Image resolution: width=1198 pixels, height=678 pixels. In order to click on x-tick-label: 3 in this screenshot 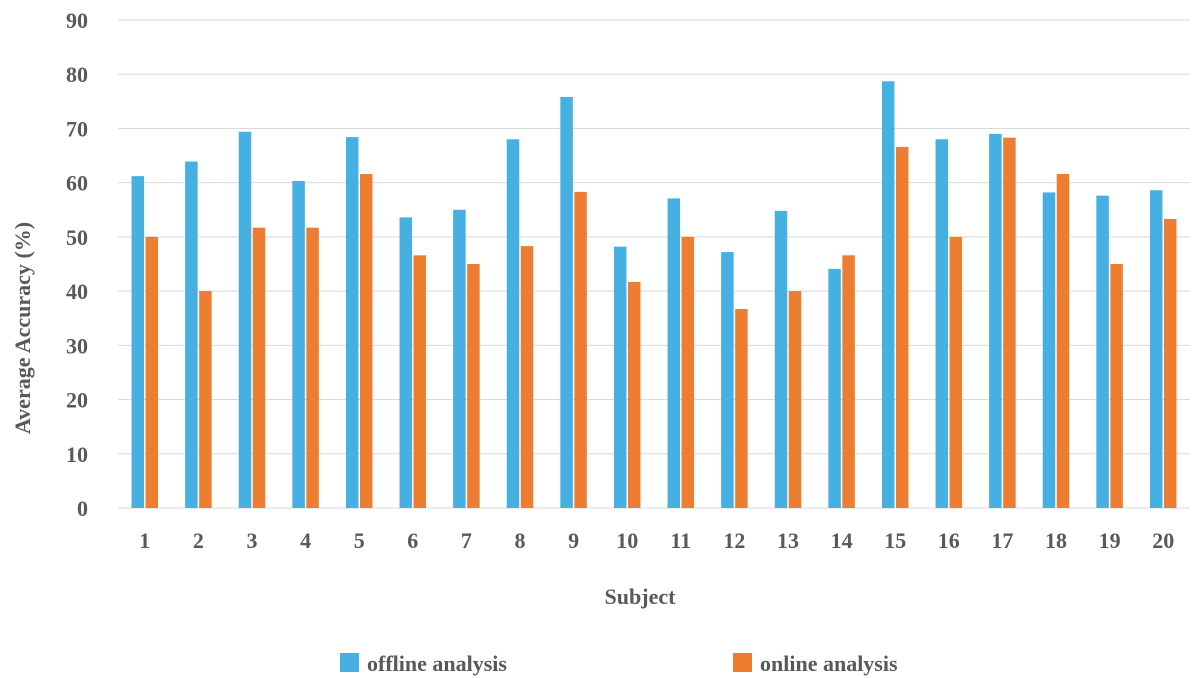, I will do `click(252, 540)`.